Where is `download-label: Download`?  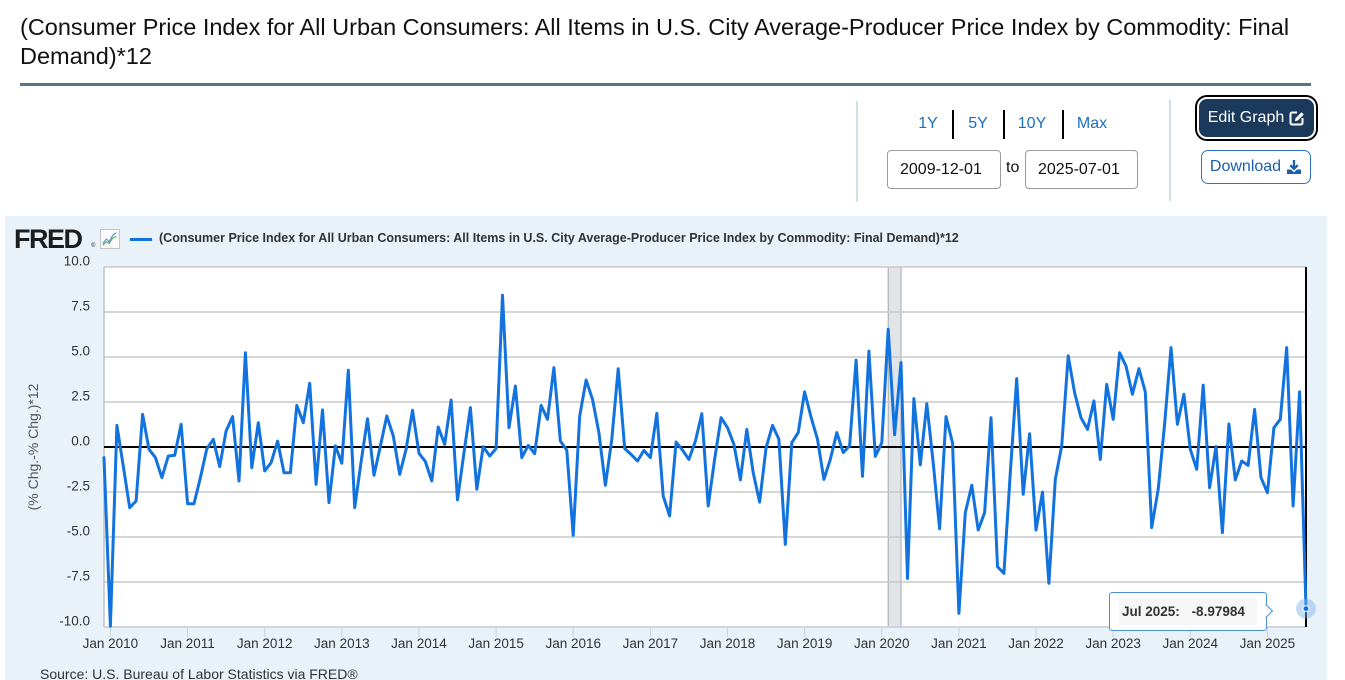
download-label: Download is located at coordinates (1245, 166).